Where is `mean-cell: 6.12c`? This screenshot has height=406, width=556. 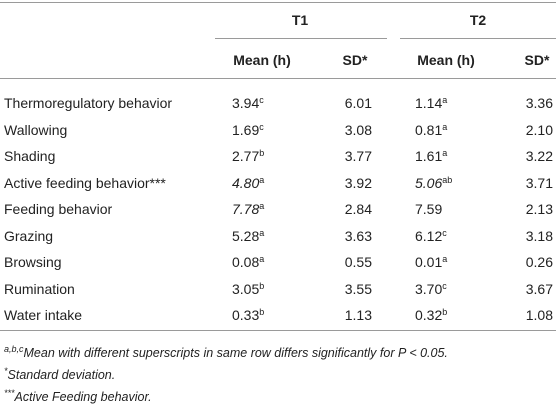
mean-cell: 6.12c is located at coordinates (431, 236).